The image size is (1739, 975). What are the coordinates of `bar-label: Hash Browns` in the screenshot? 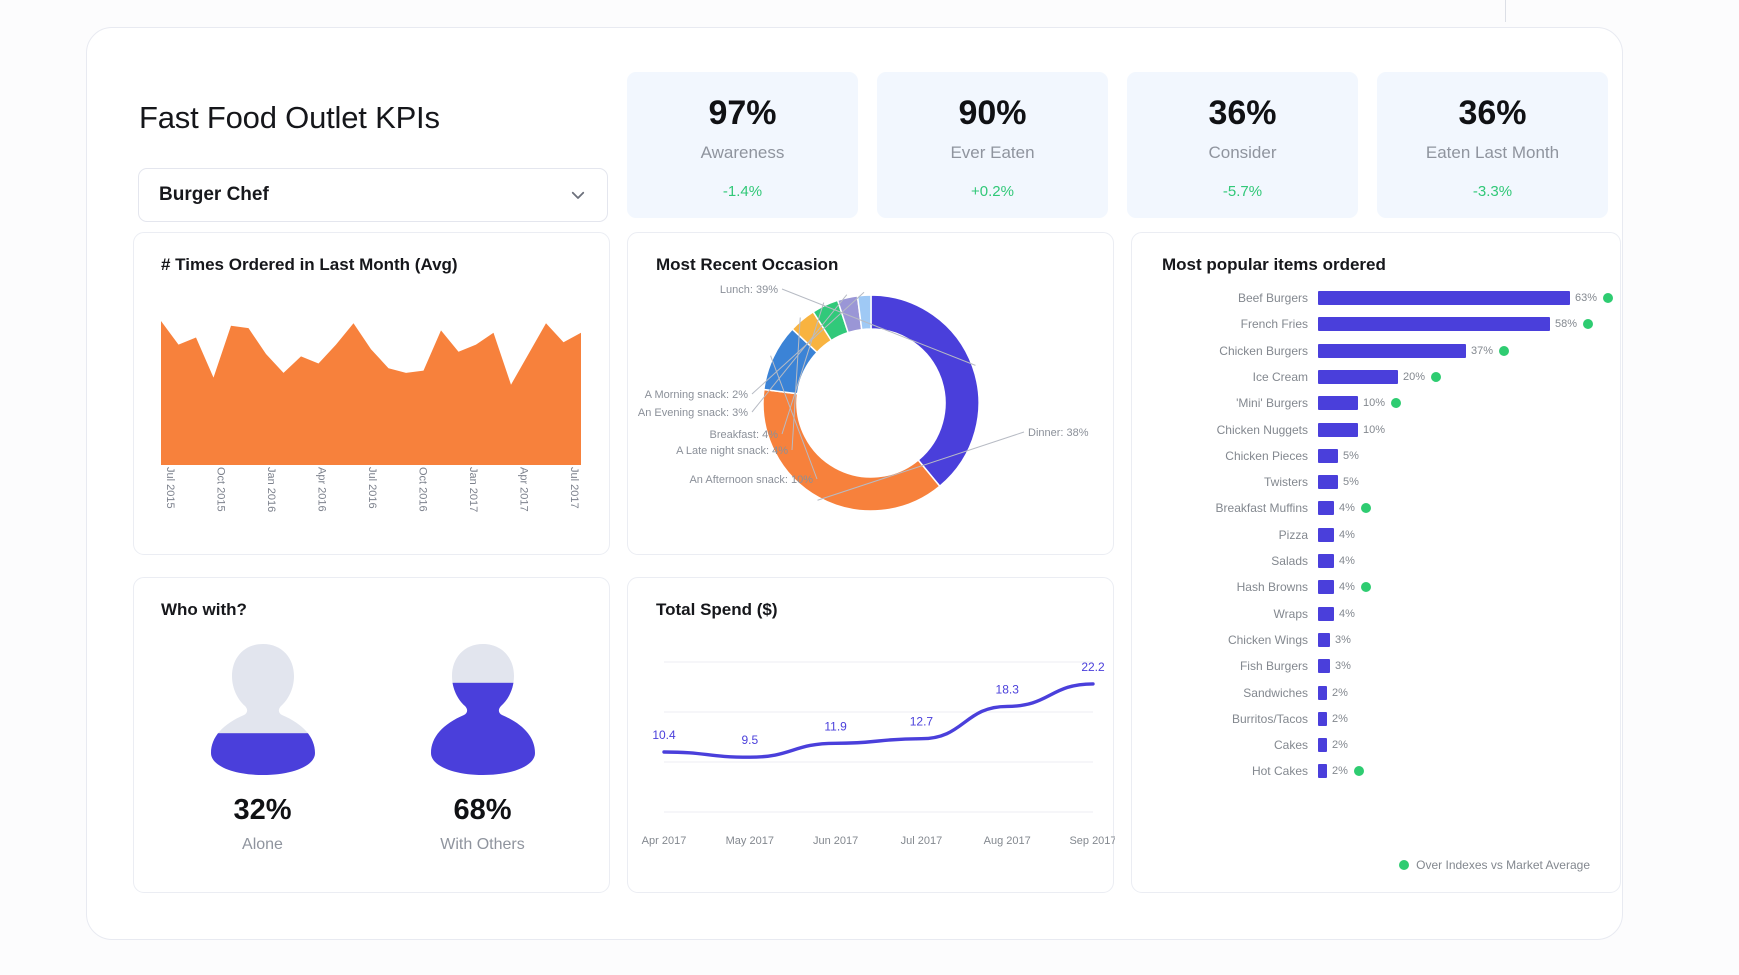 It's located at (1272, 587).